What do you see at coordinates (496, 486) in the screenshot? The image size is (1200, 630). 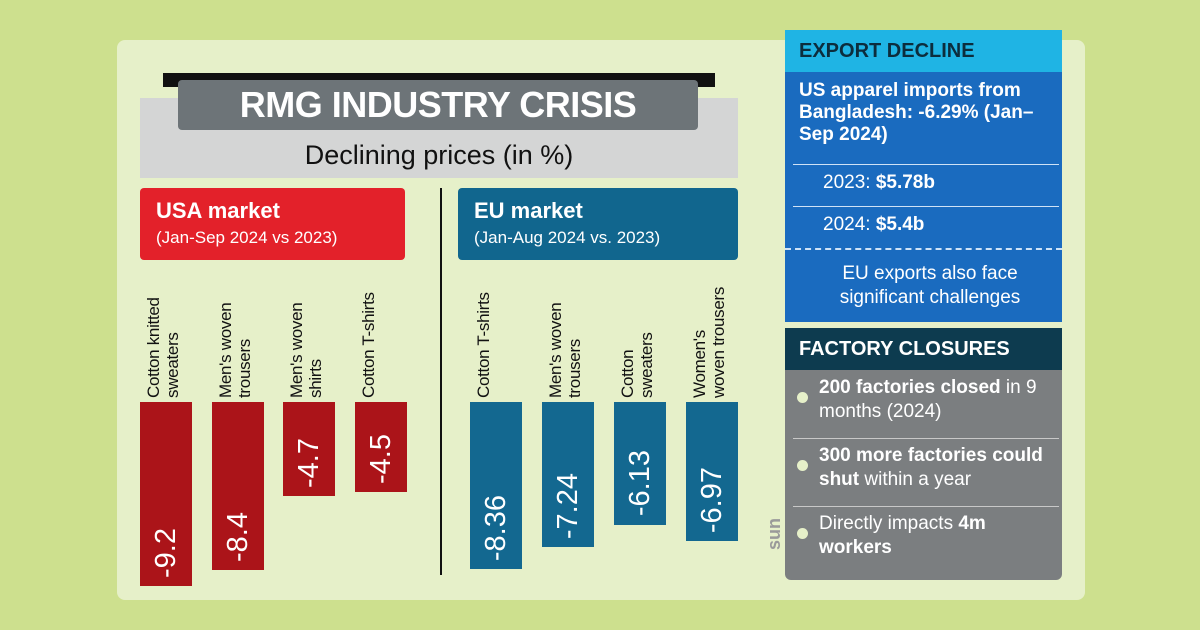 I see `bar: -8.36` at bounding box center [496, 486].